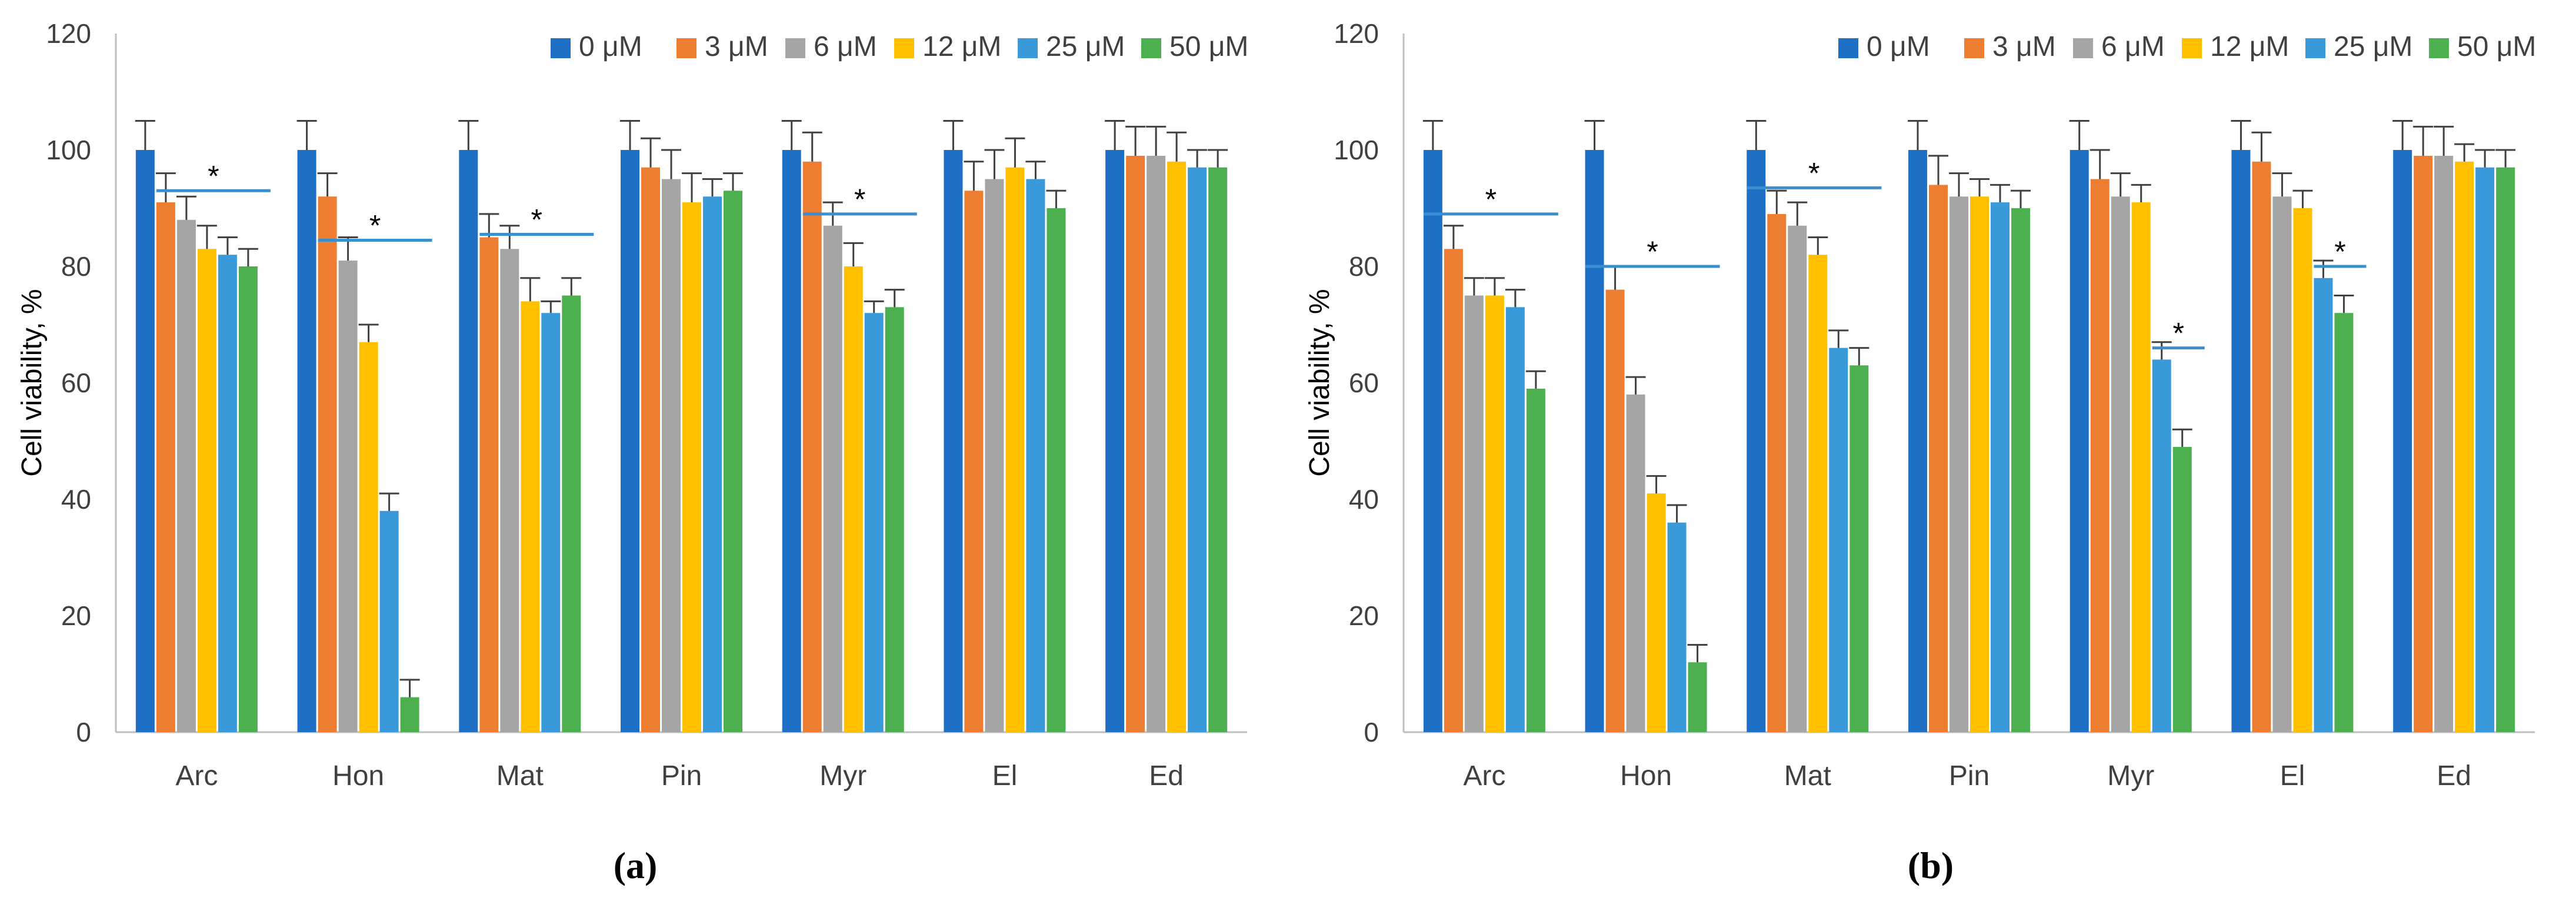 The width and height of the screenshot is (2576, 918). I want to click on x-tick-label: Pin, so click(682, 776).